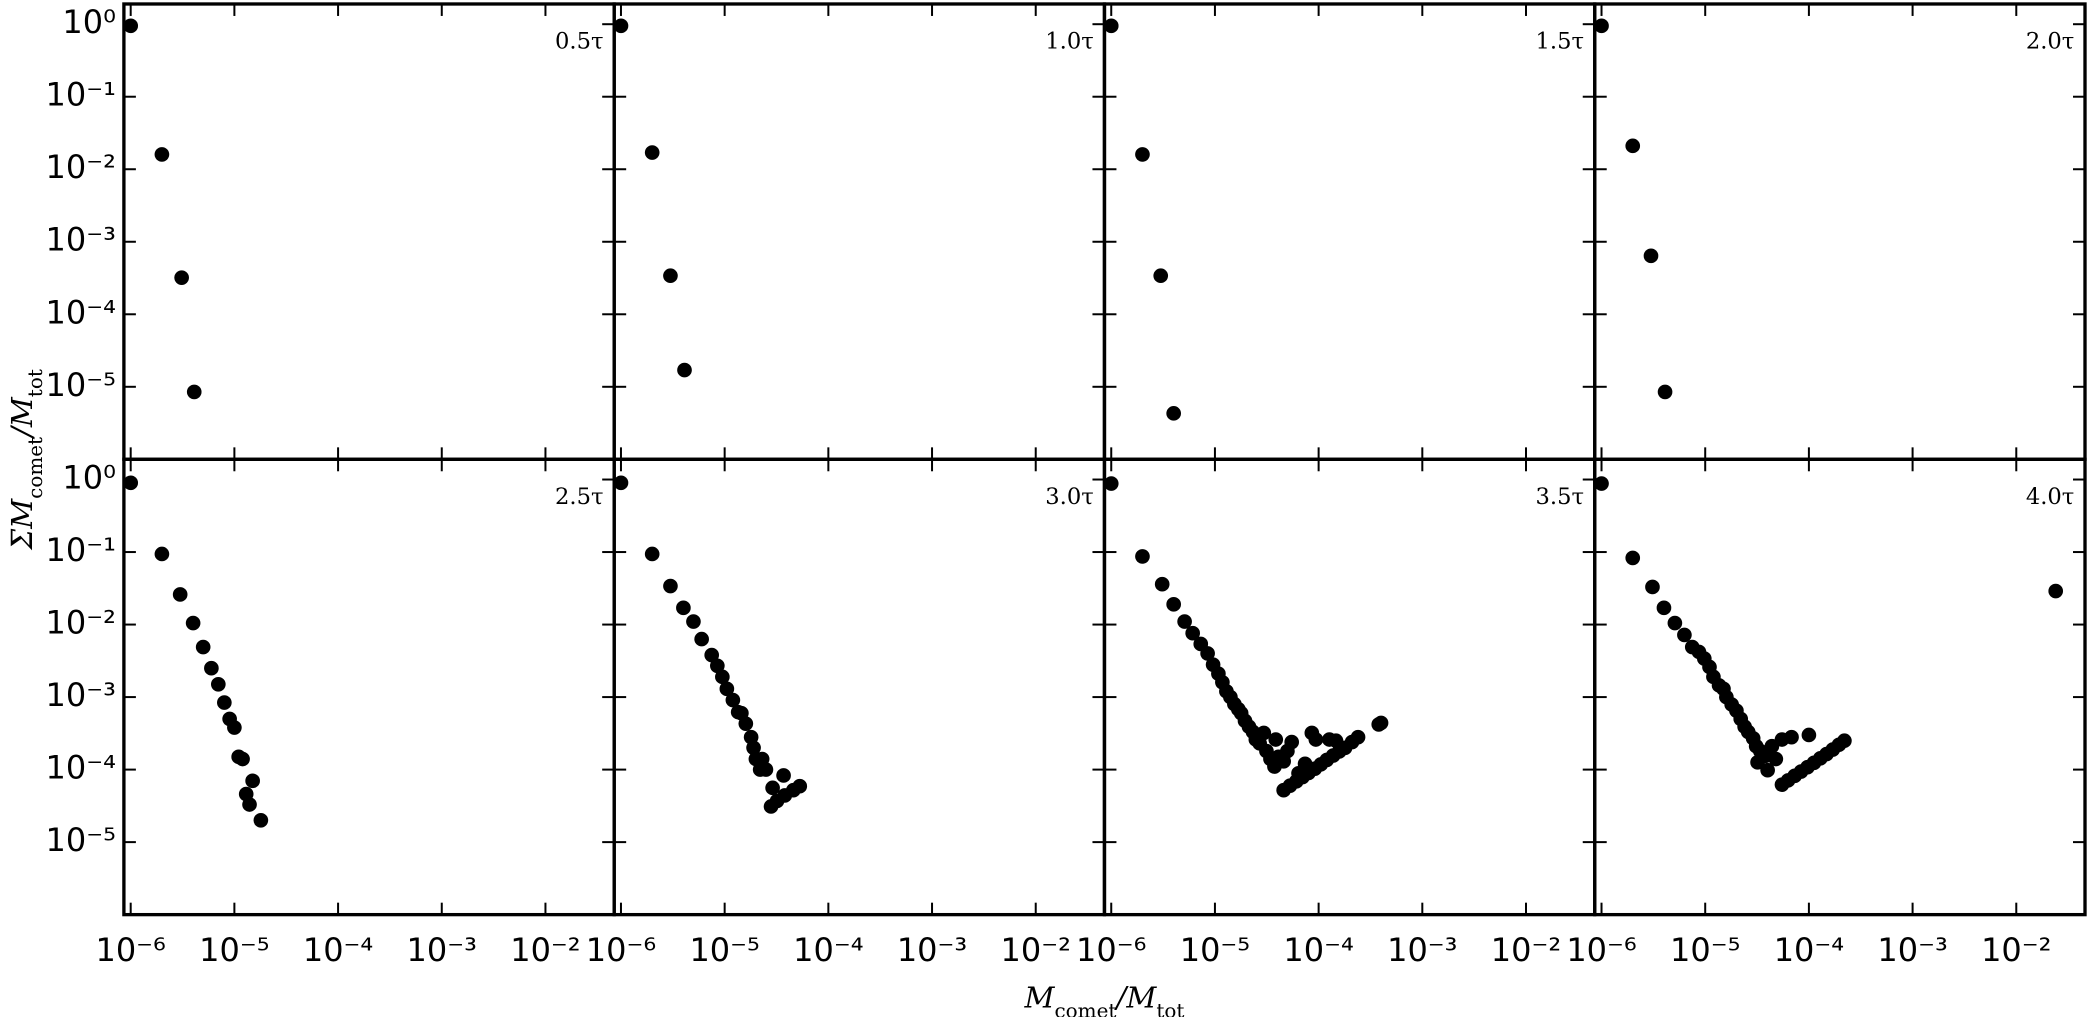 The height and width of the screenshot is (1017, 2089). I want to click on y-axis-label-part: ΣM, so click(22, 524).